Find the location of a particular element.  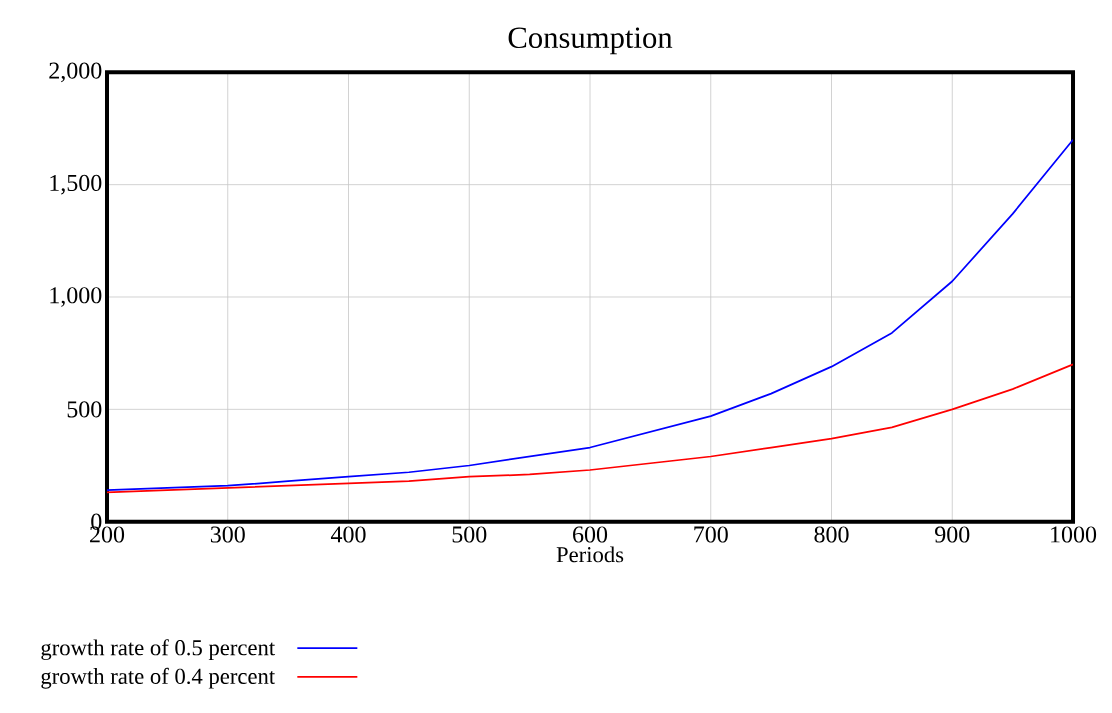

chart-title: Consumption is located at coordinates (590, 41).